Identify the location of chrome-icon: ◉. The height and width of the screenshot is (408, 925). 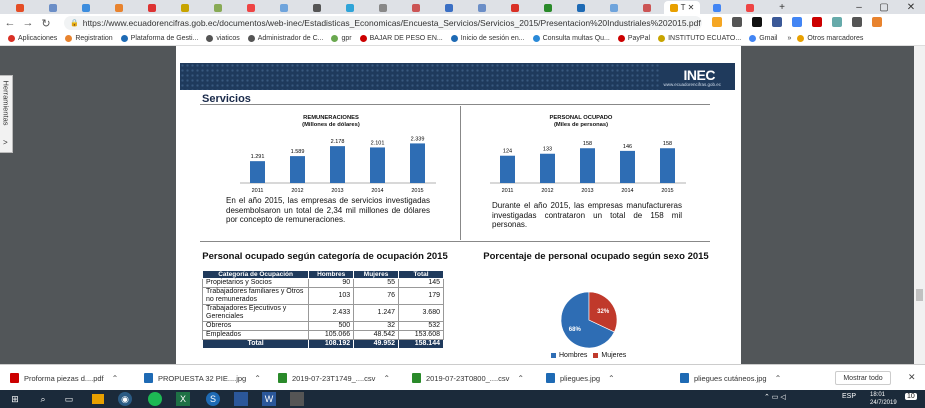
(125, 399).